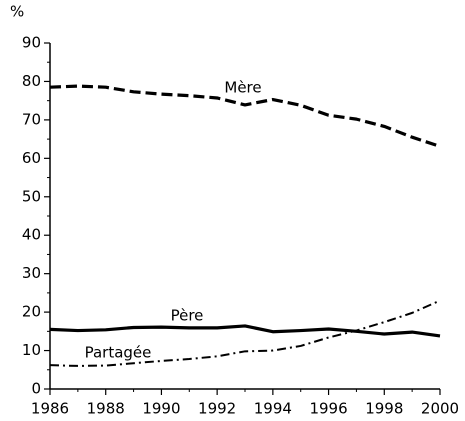 The image size is (465, 421). I want to click on series-label: Mère, so click(242, 88).